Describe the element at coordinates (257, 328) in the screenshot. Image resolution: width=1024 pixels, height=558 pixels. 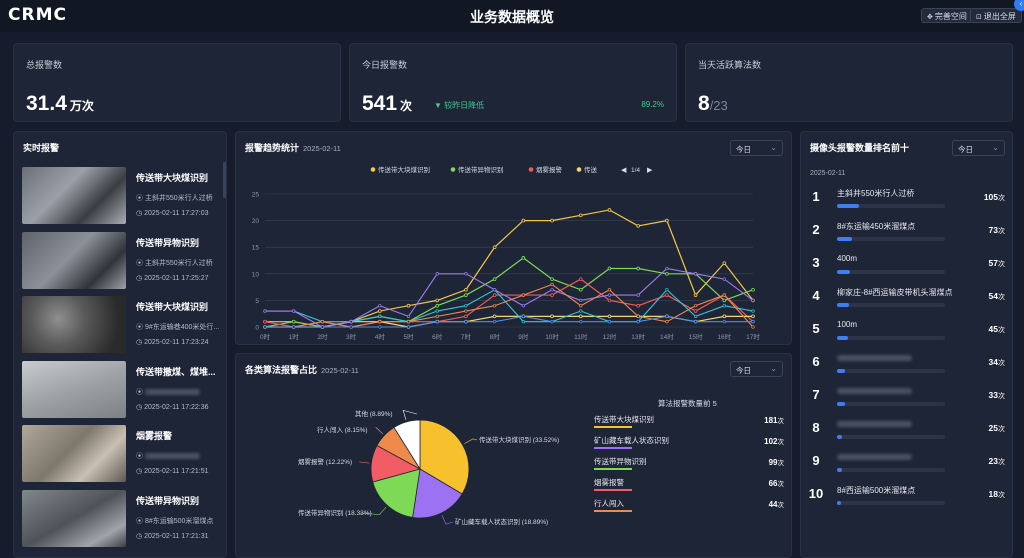
I see `y-tick-label: 0` at that location.